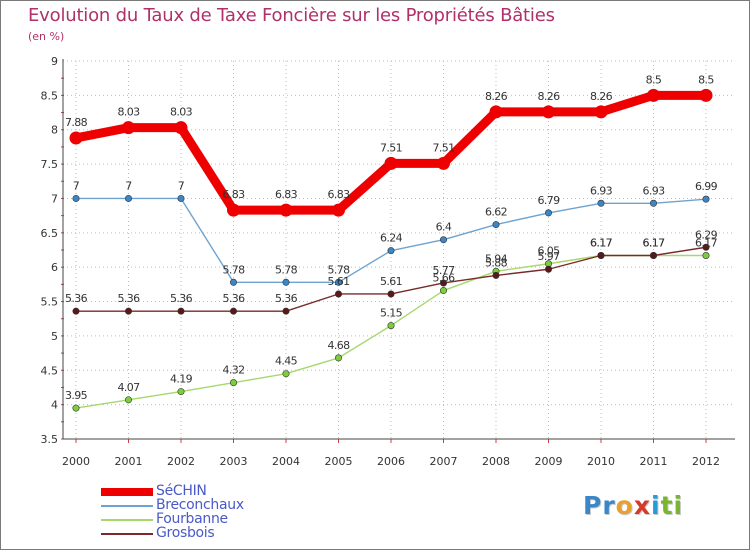 The image size is (750, 550). I want to click on data-label-breconchaux: 6.24, so click(391, 238).